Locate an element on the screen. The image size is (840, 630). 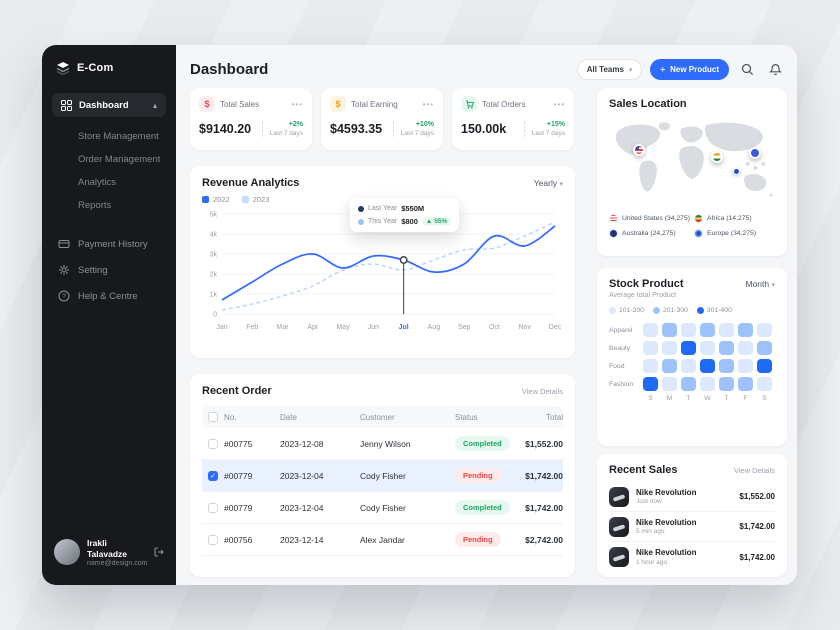
select-all-checkbox is located at coordinates (213, 417).